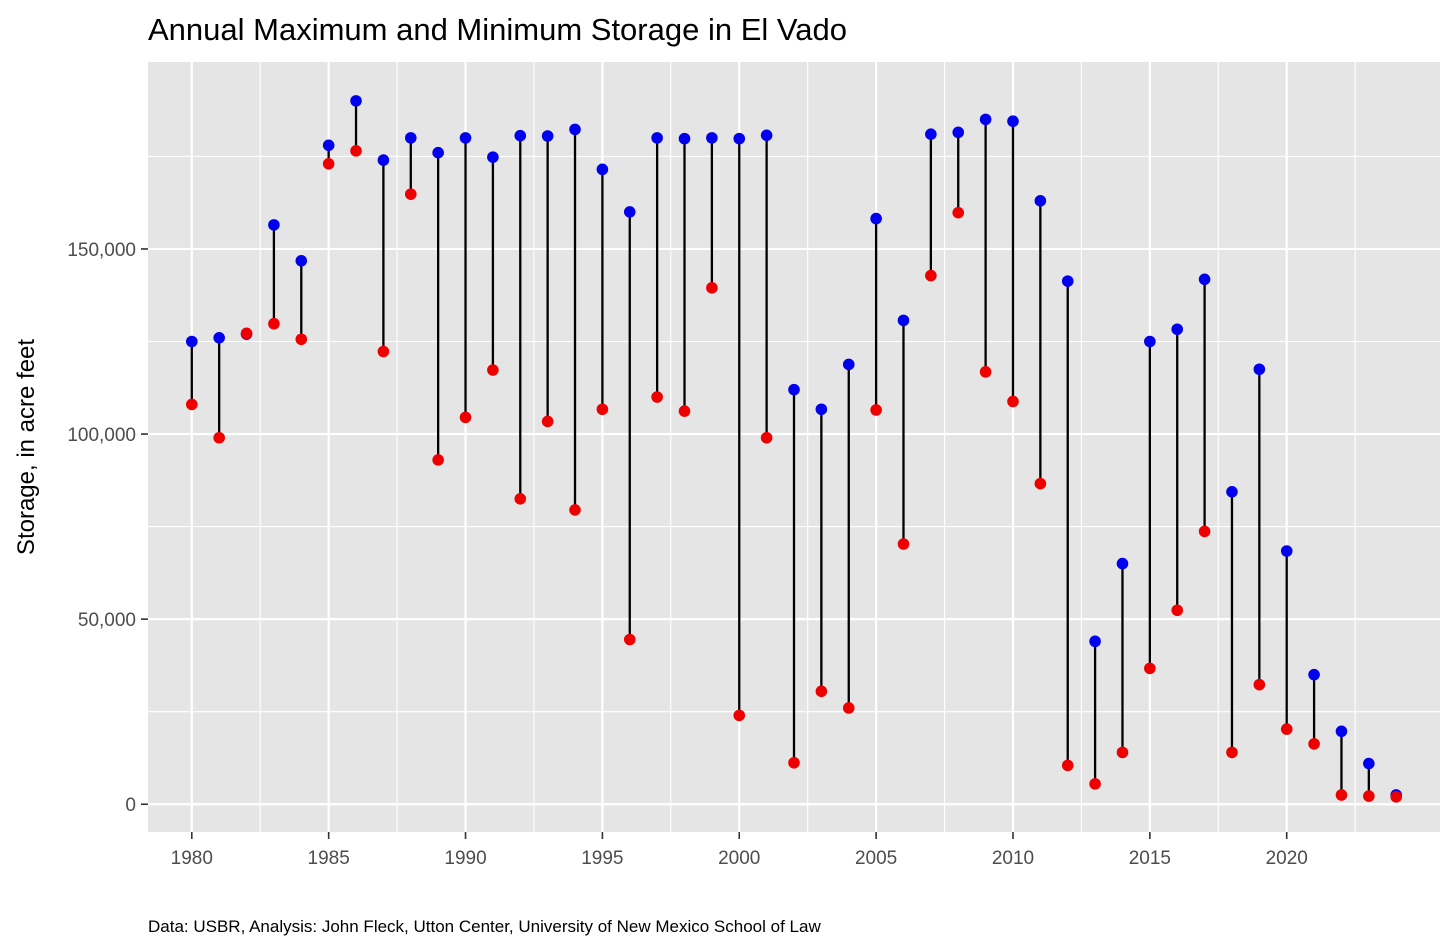  I want to click on x-tick-label: 1995, so click(602, 858).